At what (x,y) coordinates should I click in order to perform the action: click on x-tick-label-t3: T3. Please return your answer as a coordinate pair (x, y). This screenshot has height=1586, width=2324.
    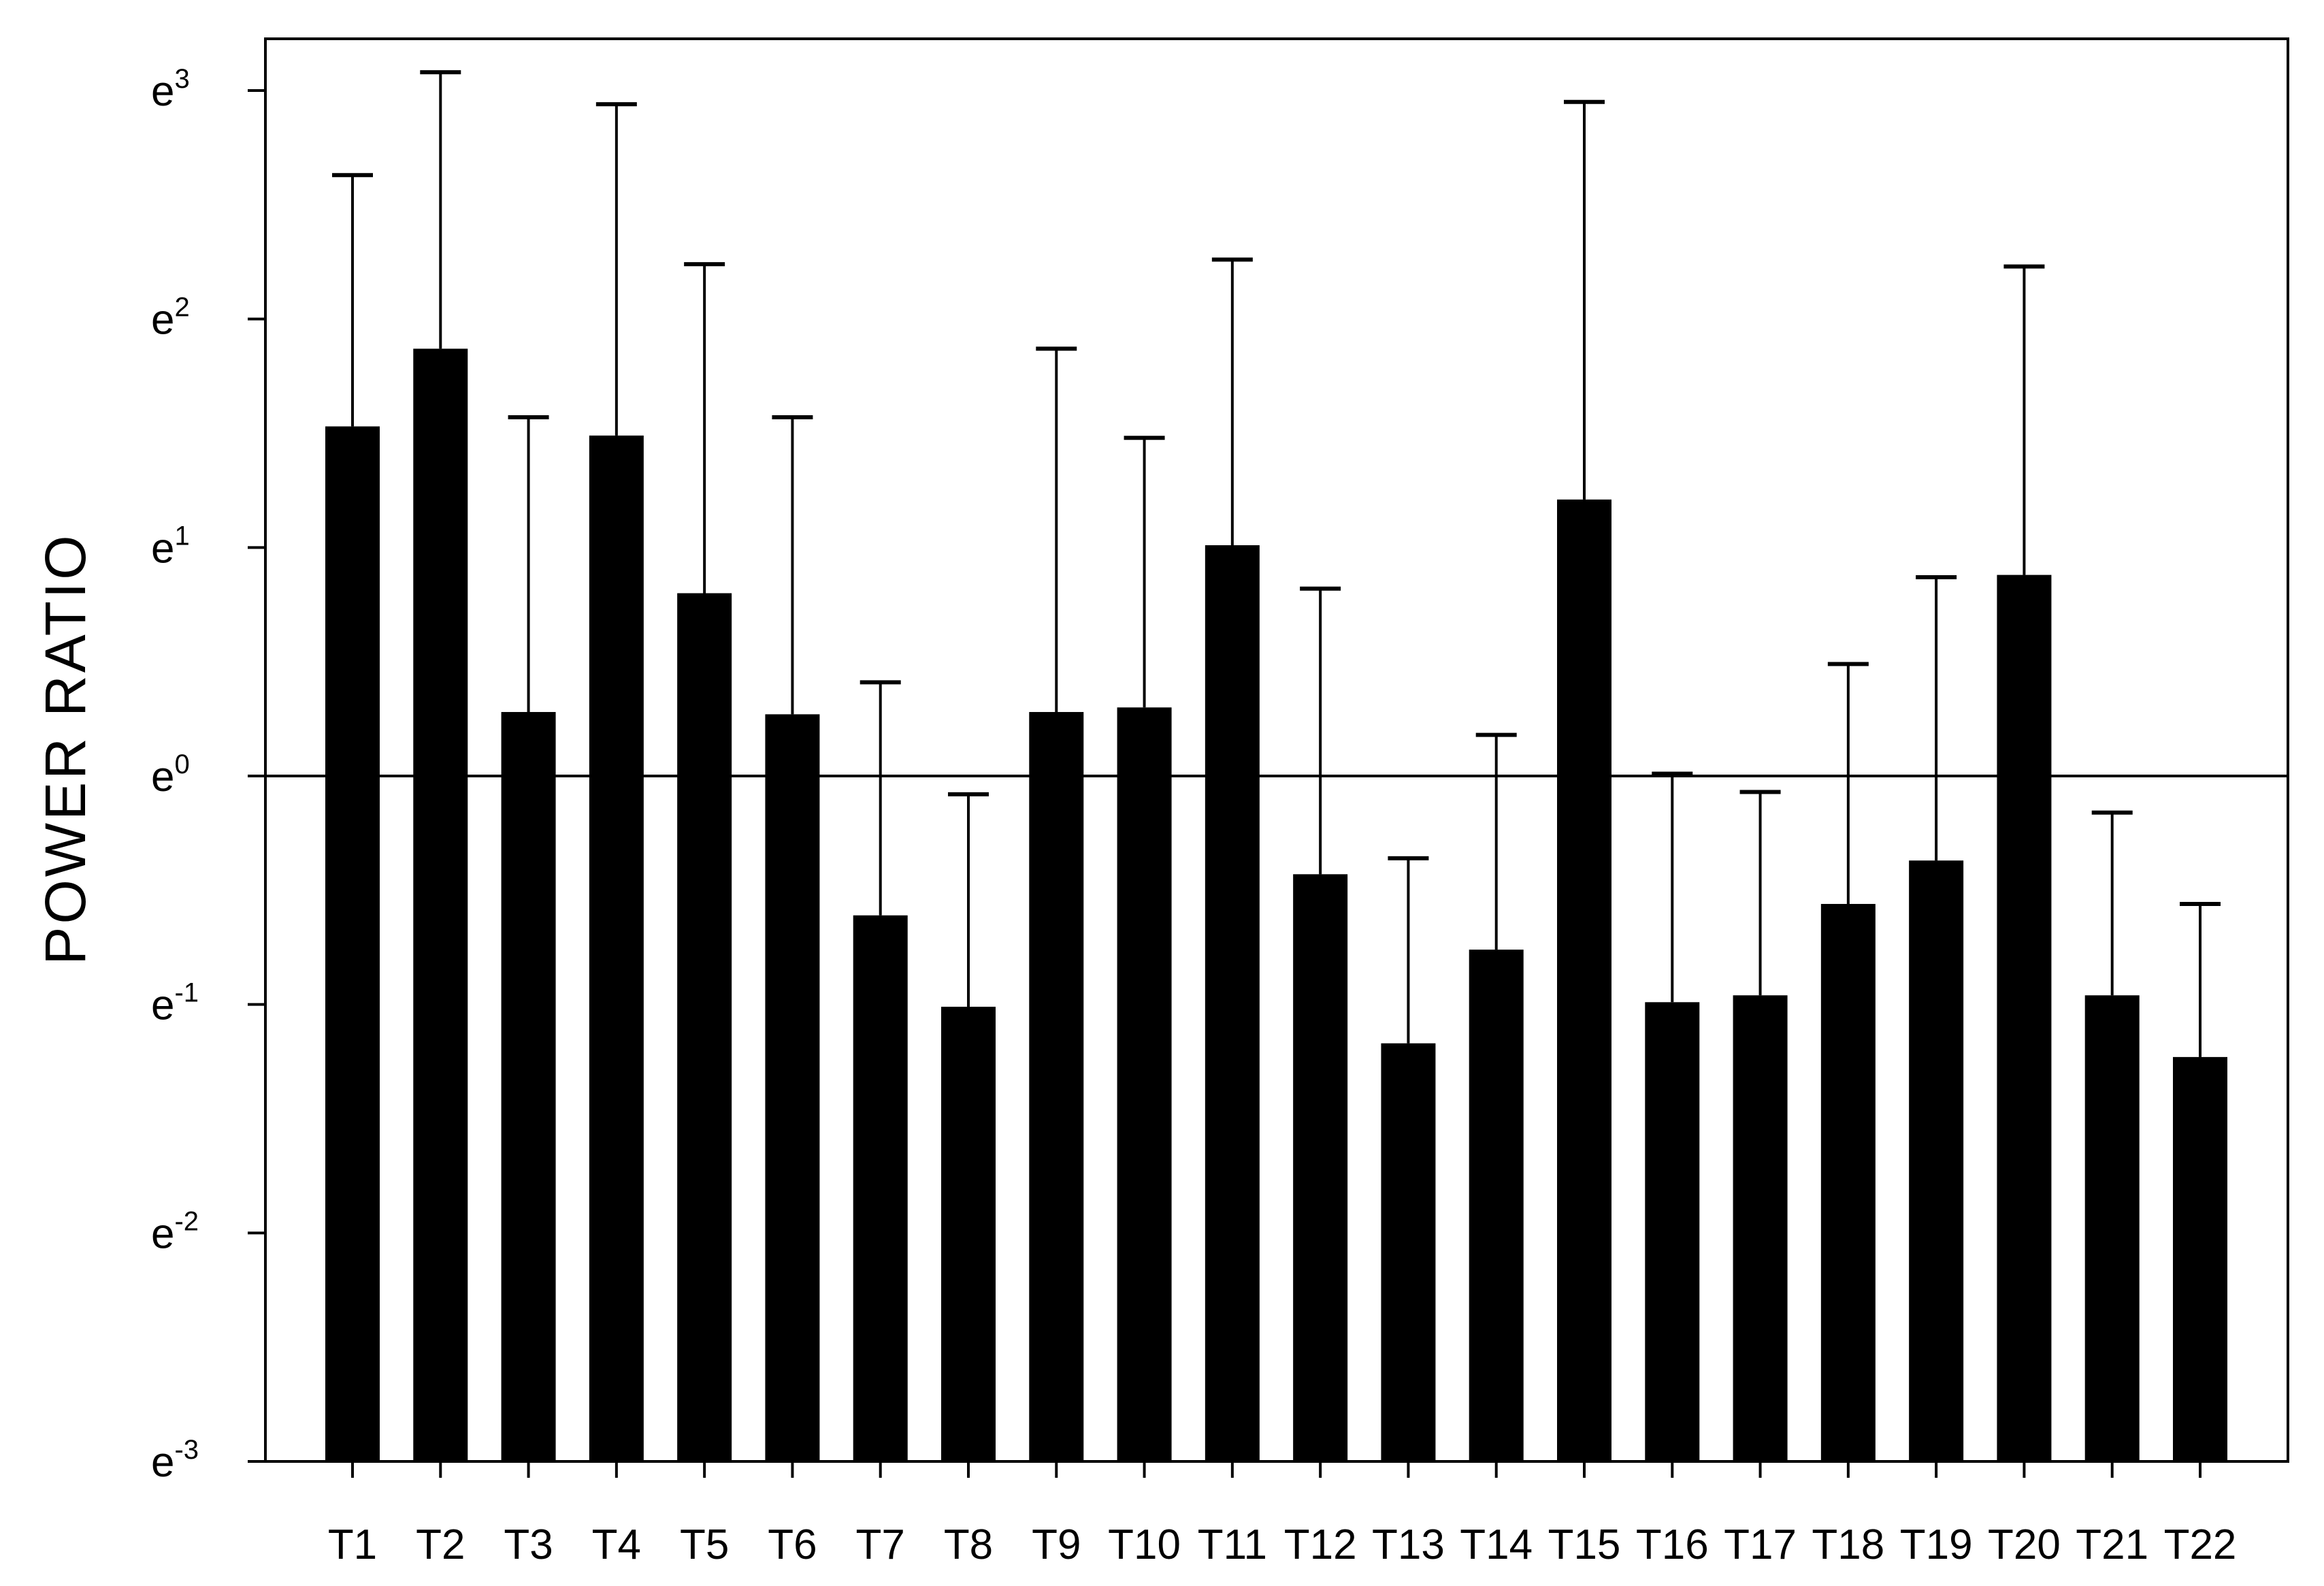
    Looking at the image, I should click on (528, 1544).